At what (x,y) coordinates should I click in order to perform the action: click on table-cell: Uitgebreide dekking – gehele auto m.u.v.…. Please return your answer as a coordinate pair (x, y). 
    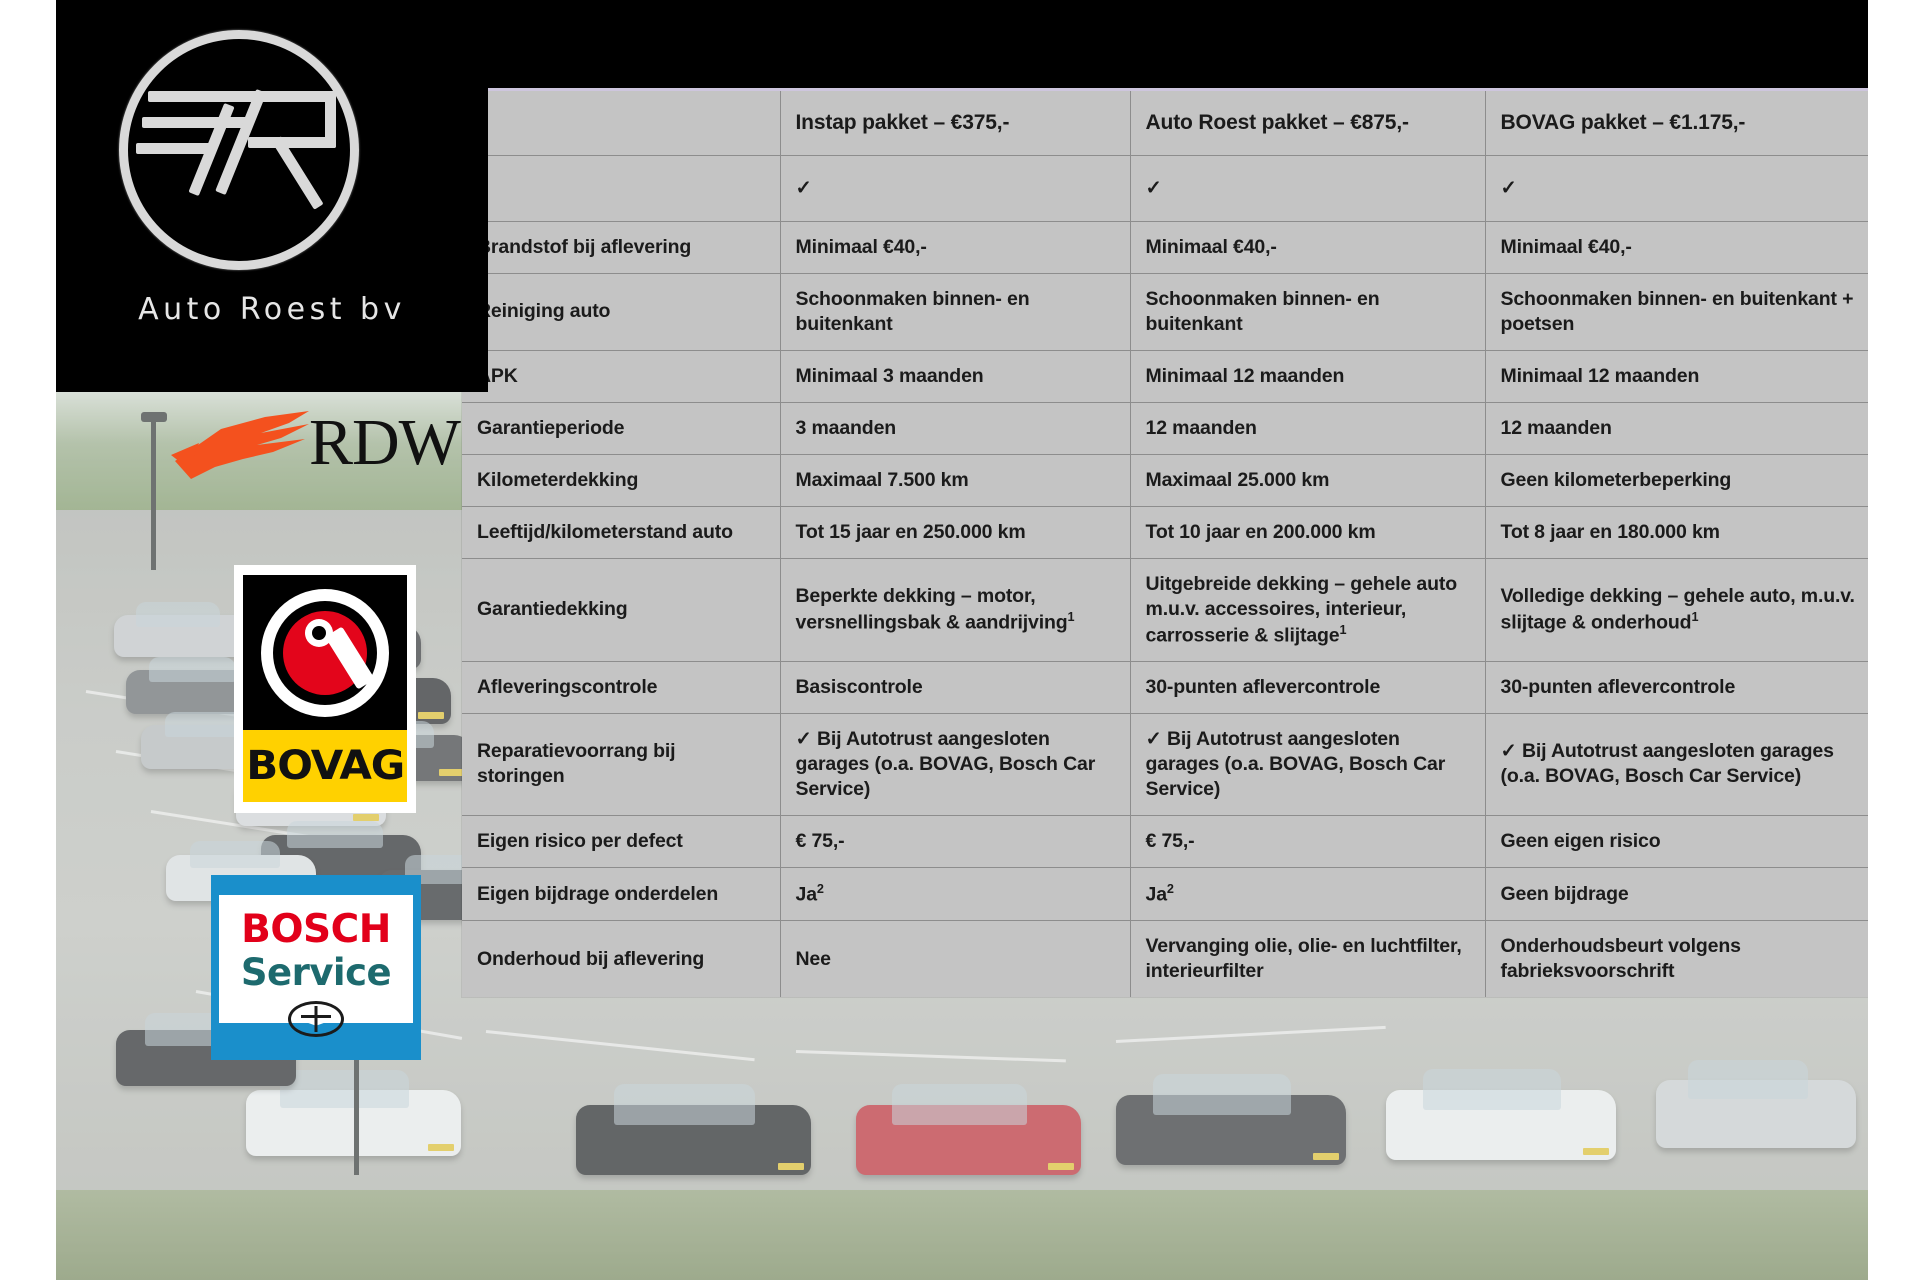
    Looking at the image, I should click on (1308, 610).